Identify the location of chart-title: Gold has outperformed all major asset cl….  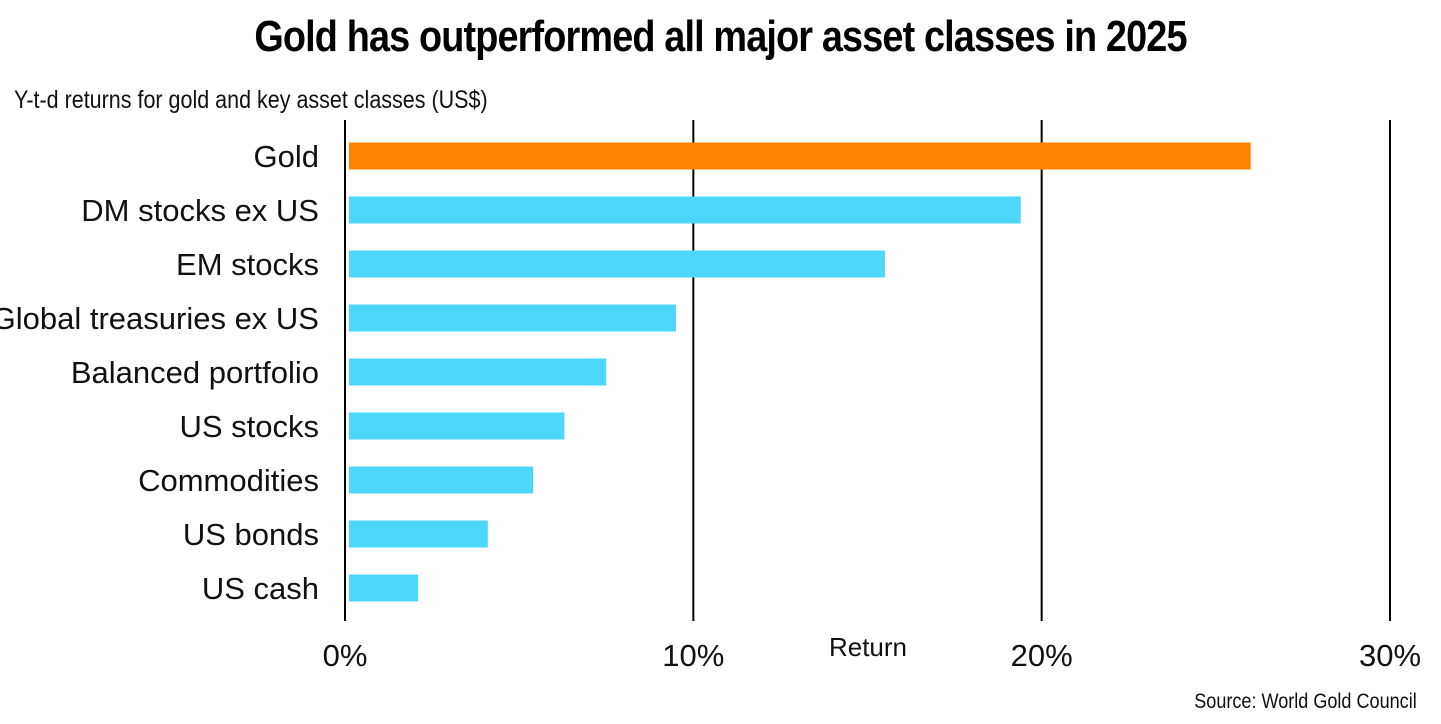
(720, 36).